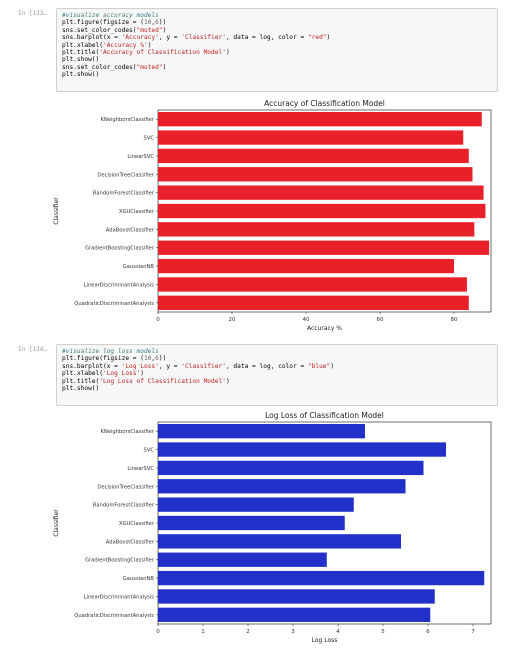  Describe the element at coordinates (124, 194) in the screenshot. I see `category-label: RandomForestClassifier` at that location.